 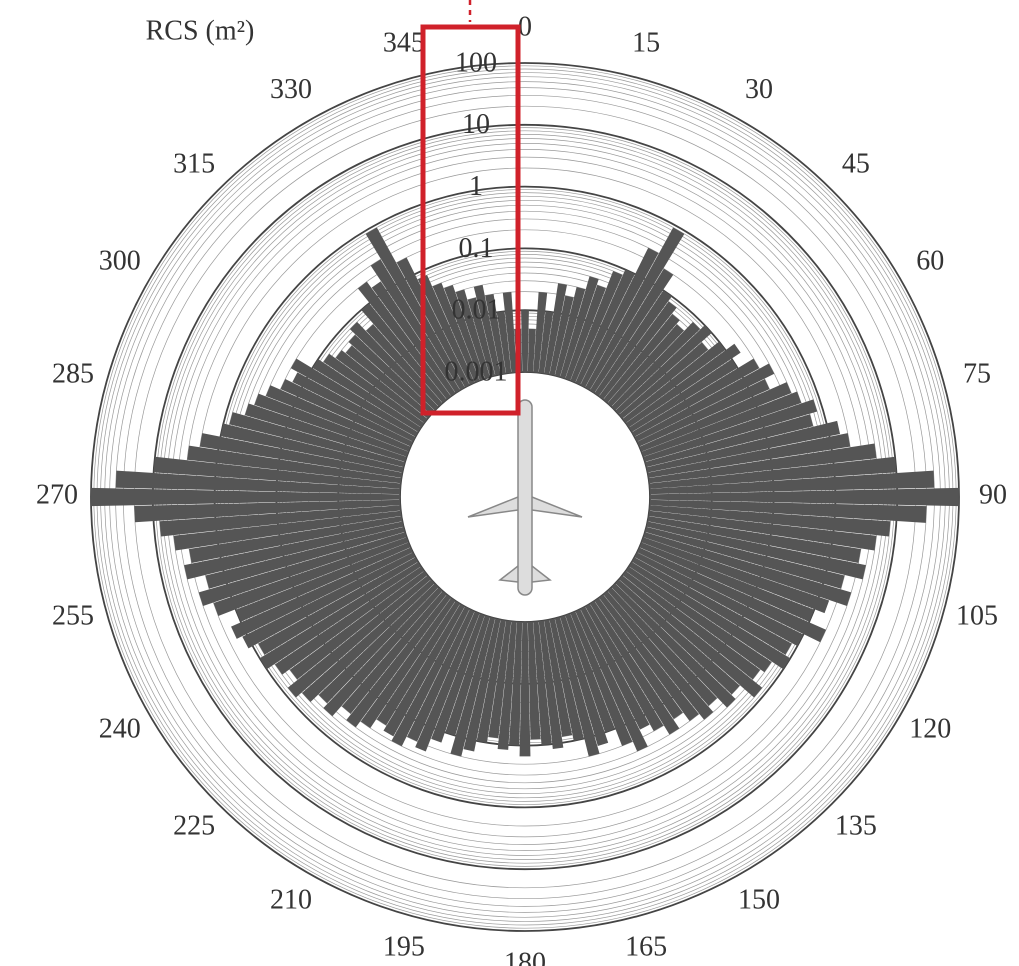 I want to click on x-tick-label: 255, so click(x=73, y=616).